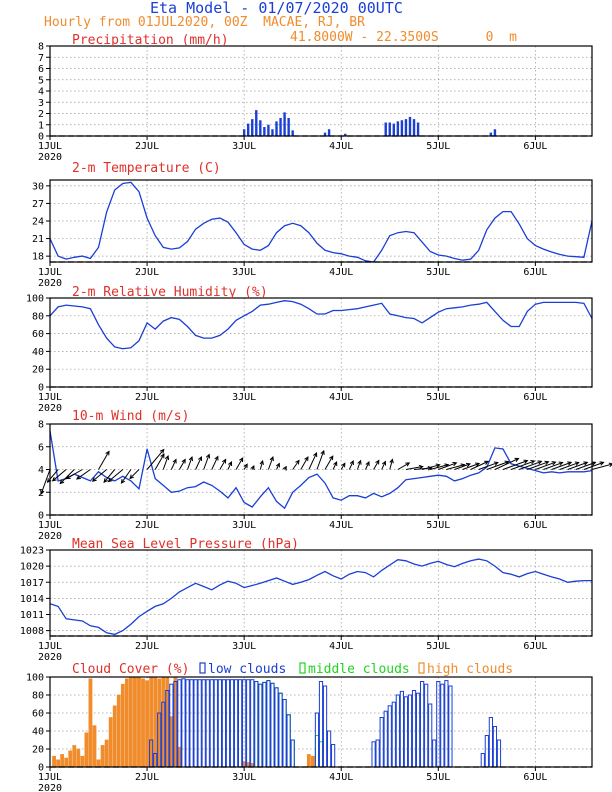  I want to click on x-tick-label: 3JUL, so click(244, 777).